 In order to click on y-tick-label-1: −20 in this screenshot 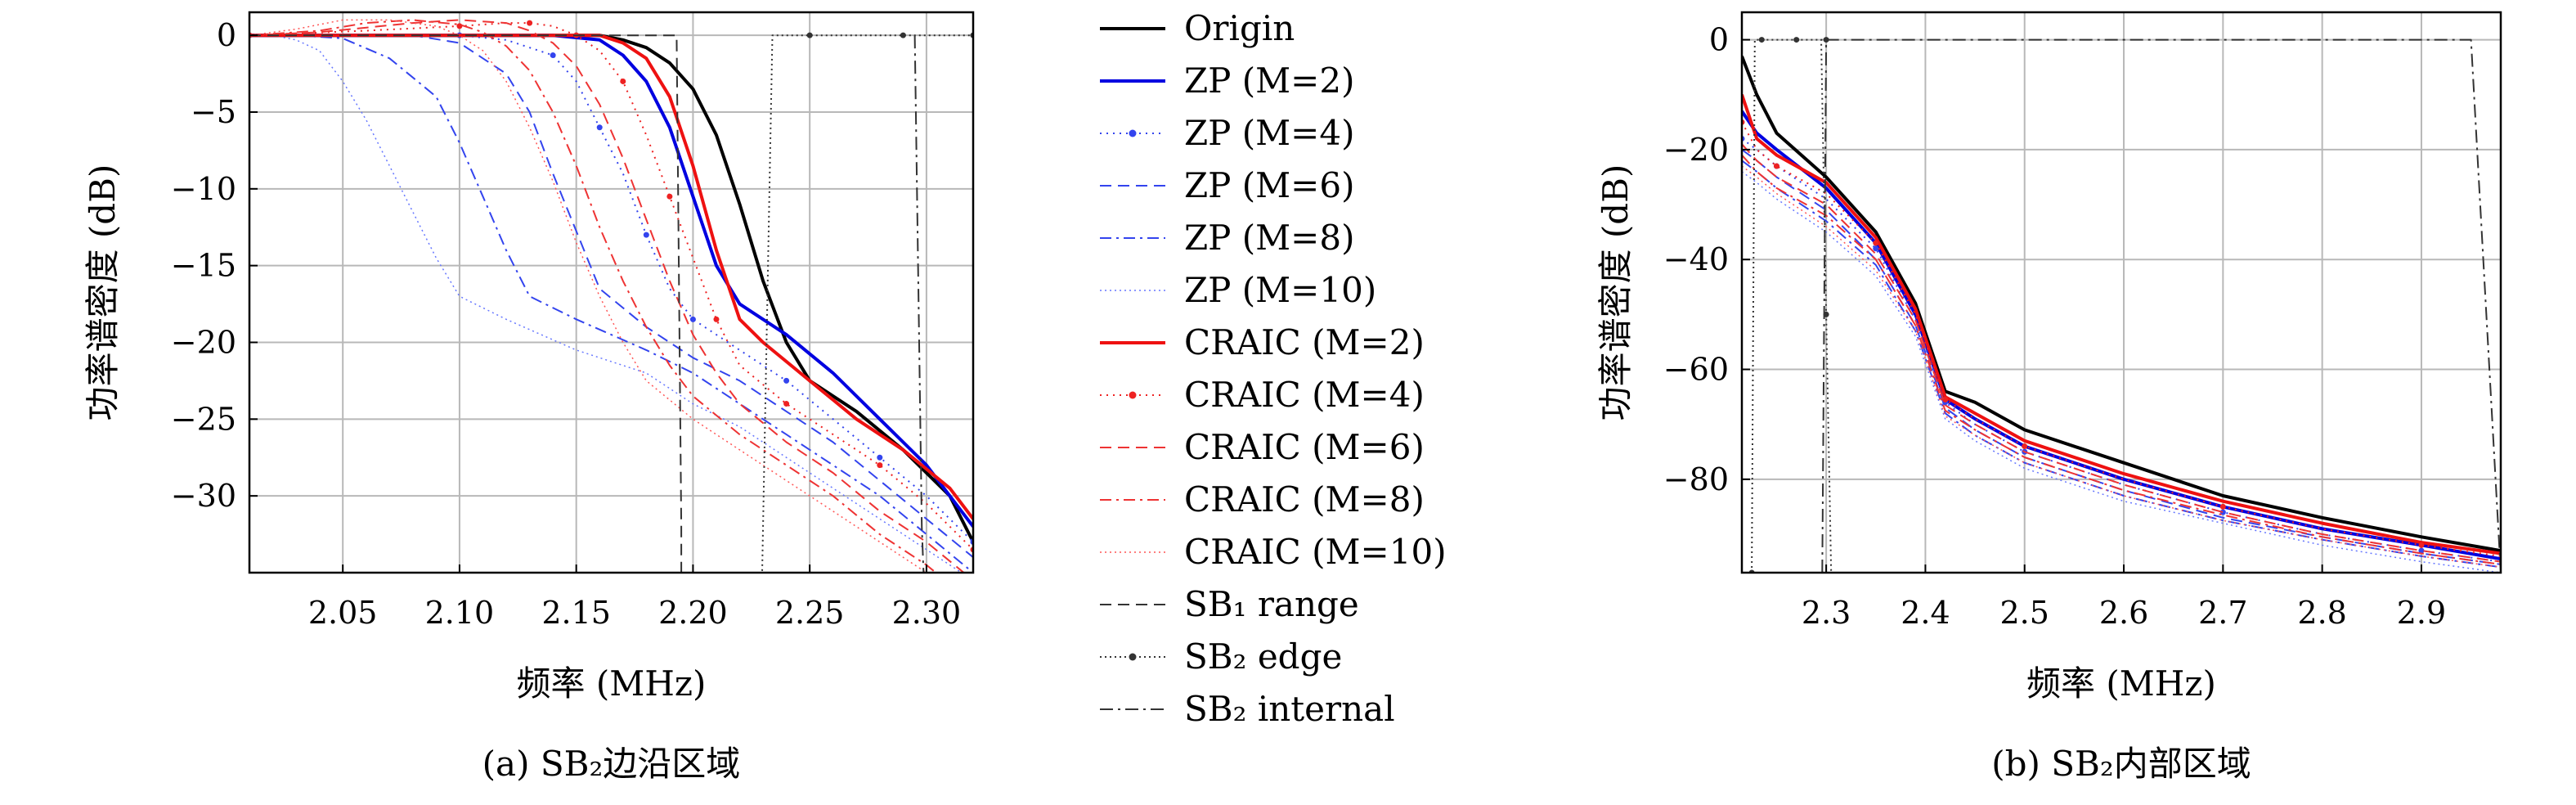, I will do `click(1696, 150)`.